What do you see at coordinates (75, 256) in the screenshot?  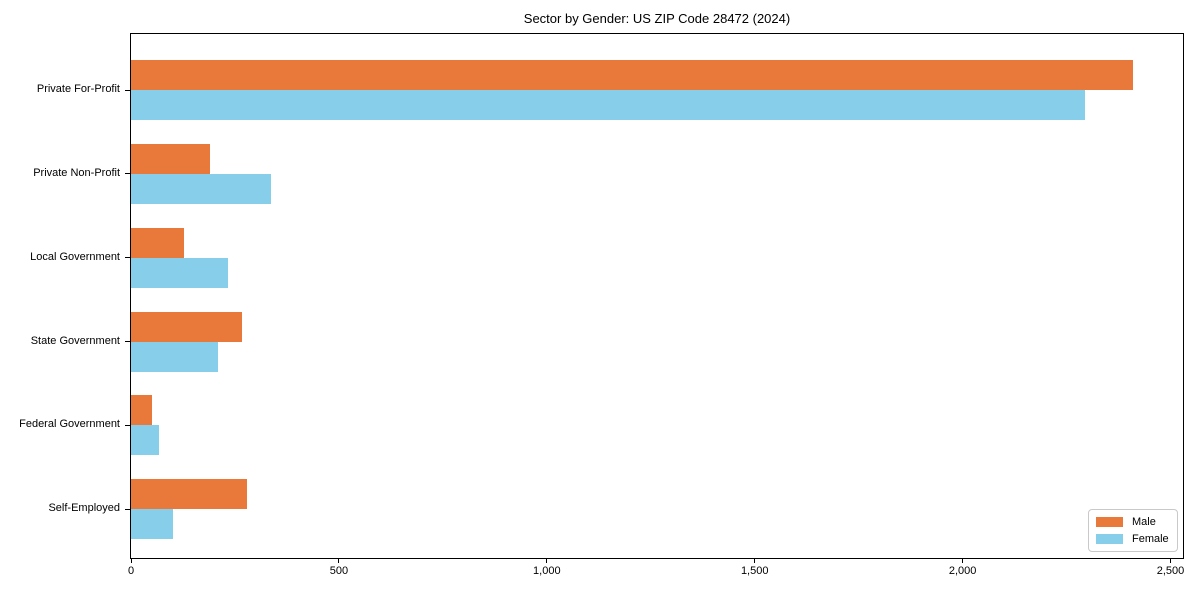 I see `y-tick-label: Local Government` at bounding box center [75, 256].